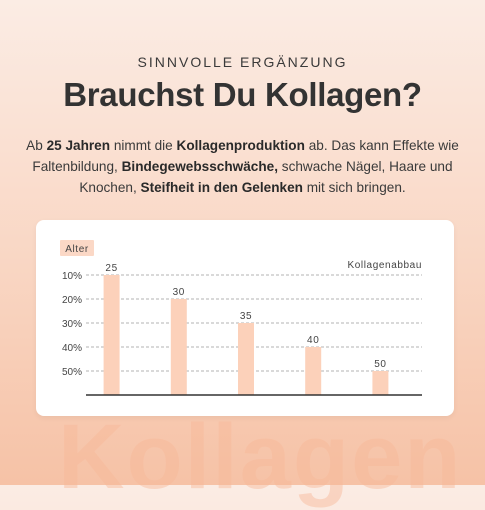 This screenshot has width=485, height=510. I want to click on y-tick-label: 10%, so click(72, 276).